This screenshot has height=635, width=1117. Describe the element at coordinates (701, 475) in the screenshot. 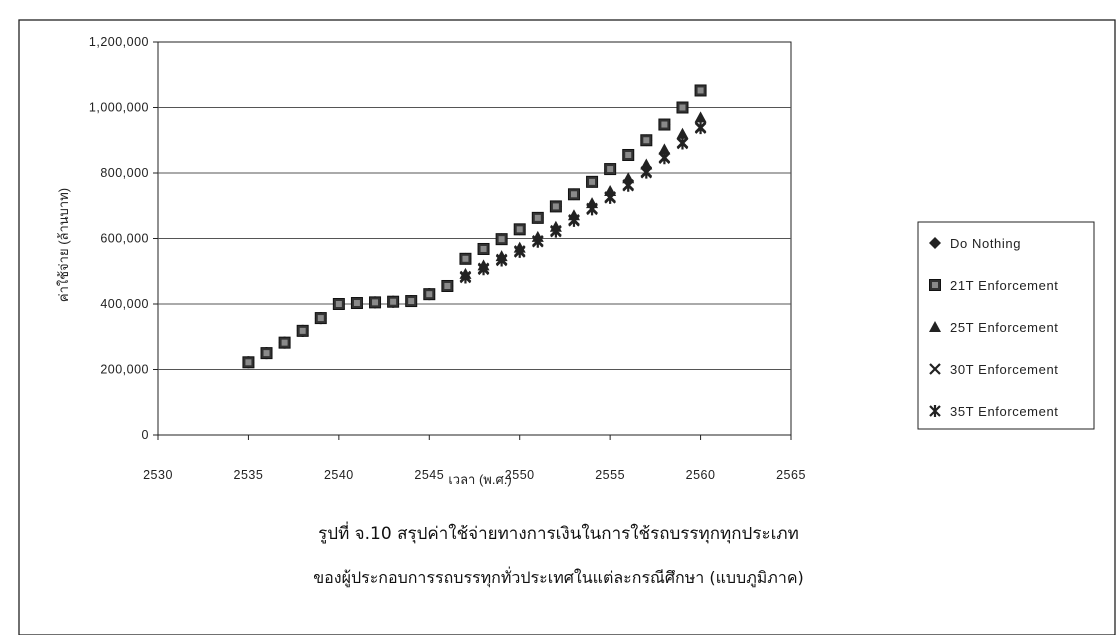

I see `x-tick-label: 2560` at that location.